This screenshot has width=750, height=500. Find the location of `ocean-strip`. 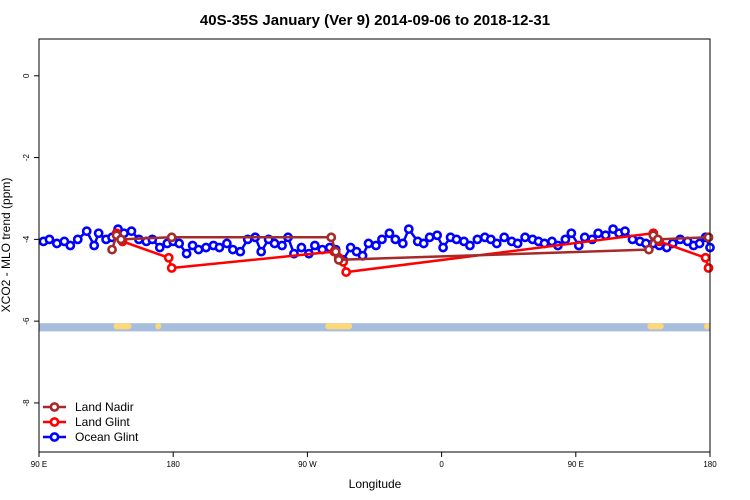

ocean-strip is located at coordinates (374, 327).